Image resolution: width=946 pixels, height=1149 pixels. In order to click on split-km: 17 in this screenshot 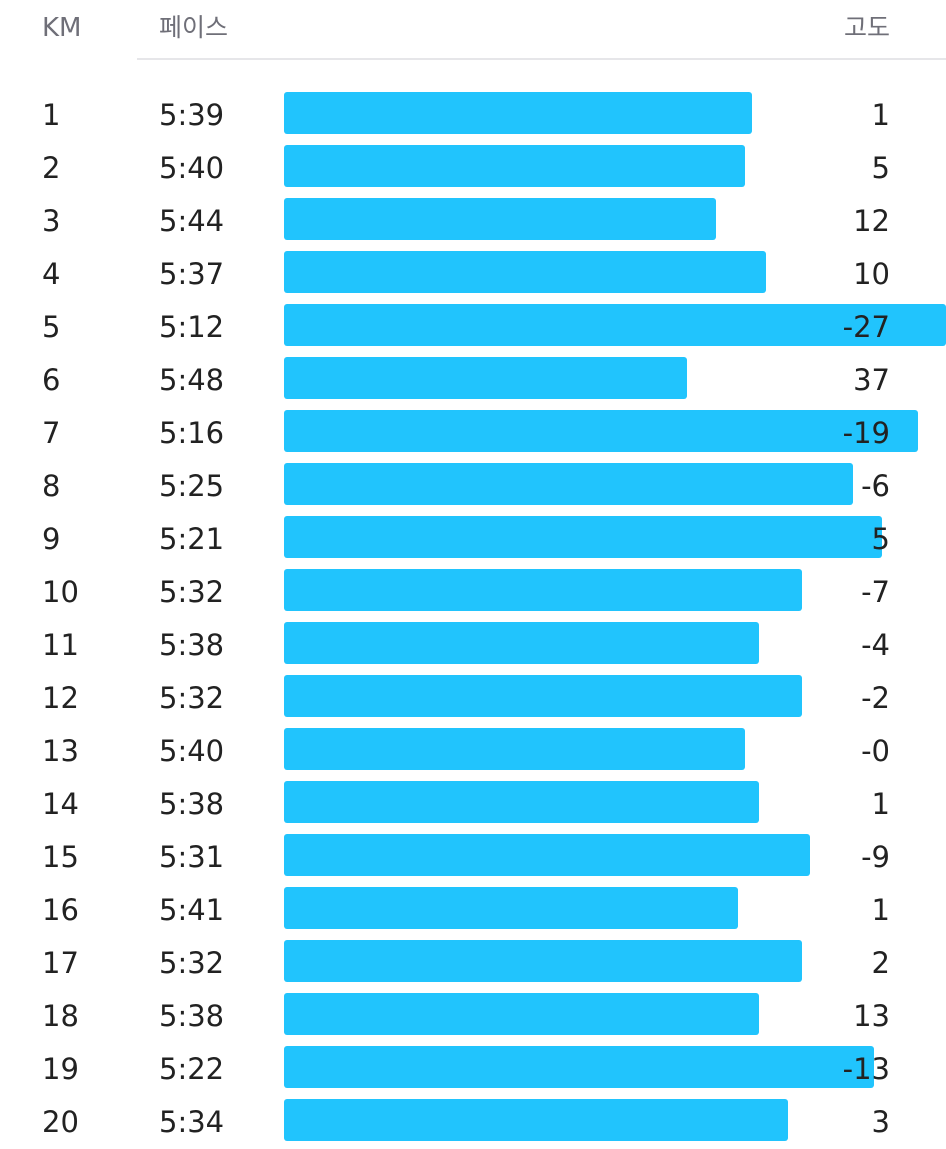, I will do `click(60, 963)`.